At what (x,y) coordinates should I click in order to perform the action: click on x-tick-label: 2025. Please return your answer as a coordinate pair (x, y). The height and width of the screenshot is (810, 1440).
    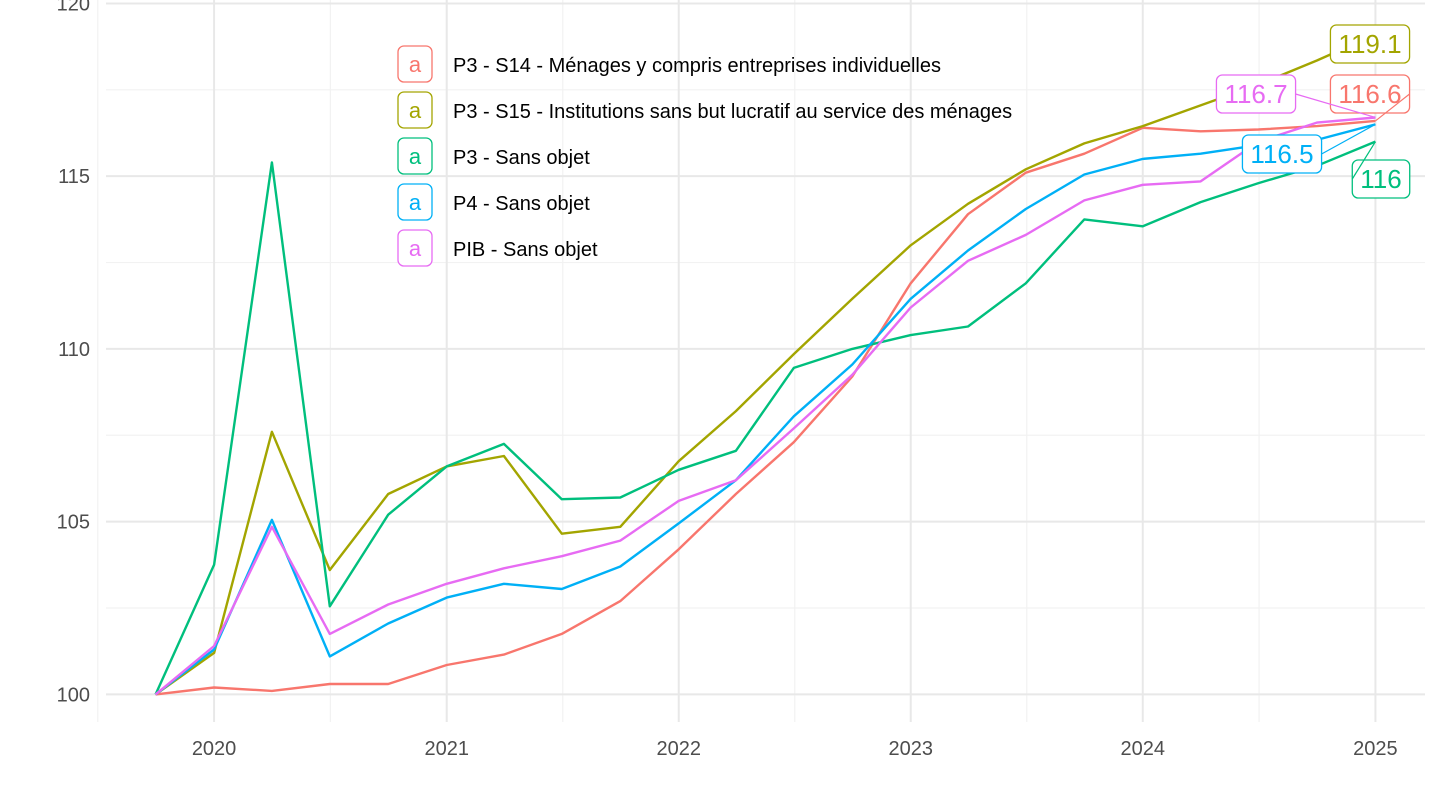
    Looking at the image, I should click on (1375, 749).